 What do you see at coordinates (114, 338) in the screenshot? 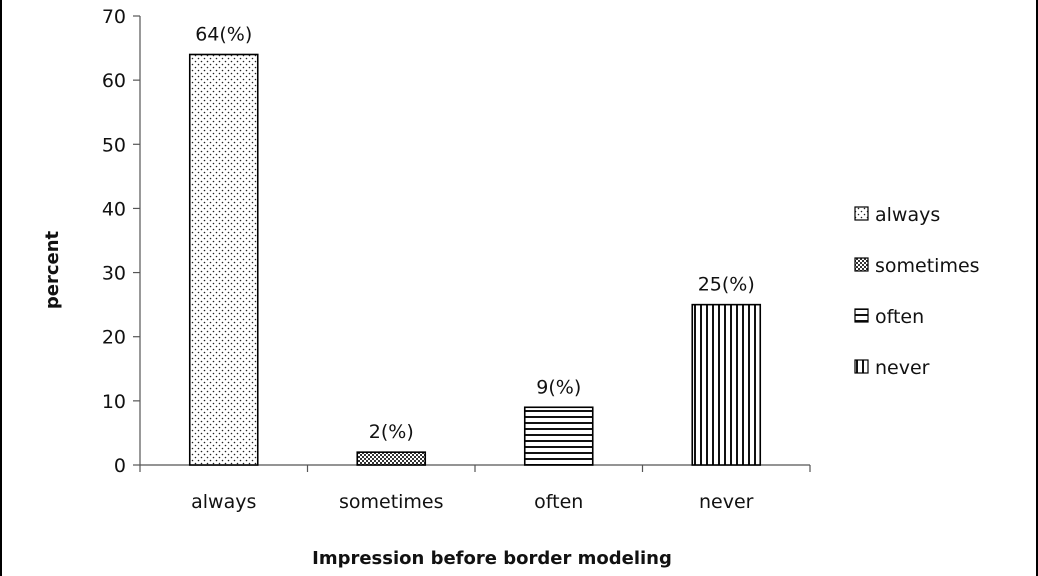
I see `y-tick-label: 20` at bounding box center [114, 338].